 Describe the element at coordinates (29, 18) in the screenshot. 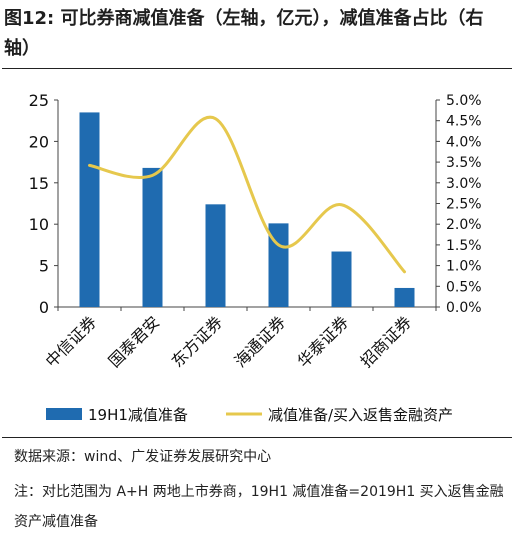

I see `figure-label: 图12:` at that location.